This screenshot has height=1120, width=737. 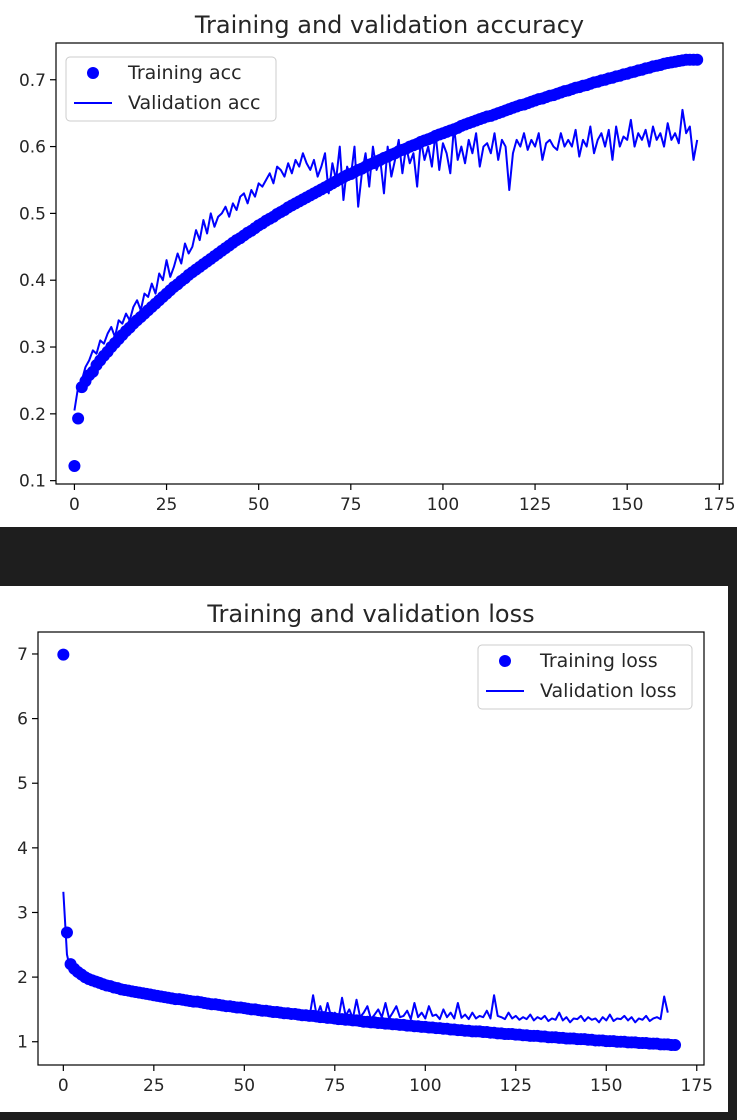 What do you see at coordinates (443, 505) in the screenshot?
I see `acc-x-tick-label: 100` at bounding box center [443, 505].